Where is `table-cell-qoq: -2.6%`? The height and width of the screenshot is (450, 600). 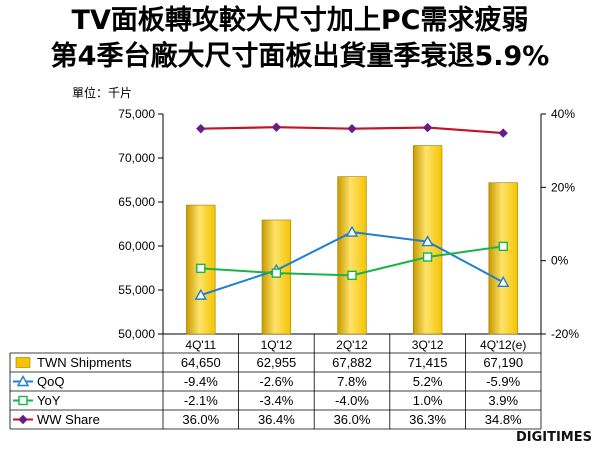
table-cell-qoq: -2.6% is located at coordinates (276, 381).